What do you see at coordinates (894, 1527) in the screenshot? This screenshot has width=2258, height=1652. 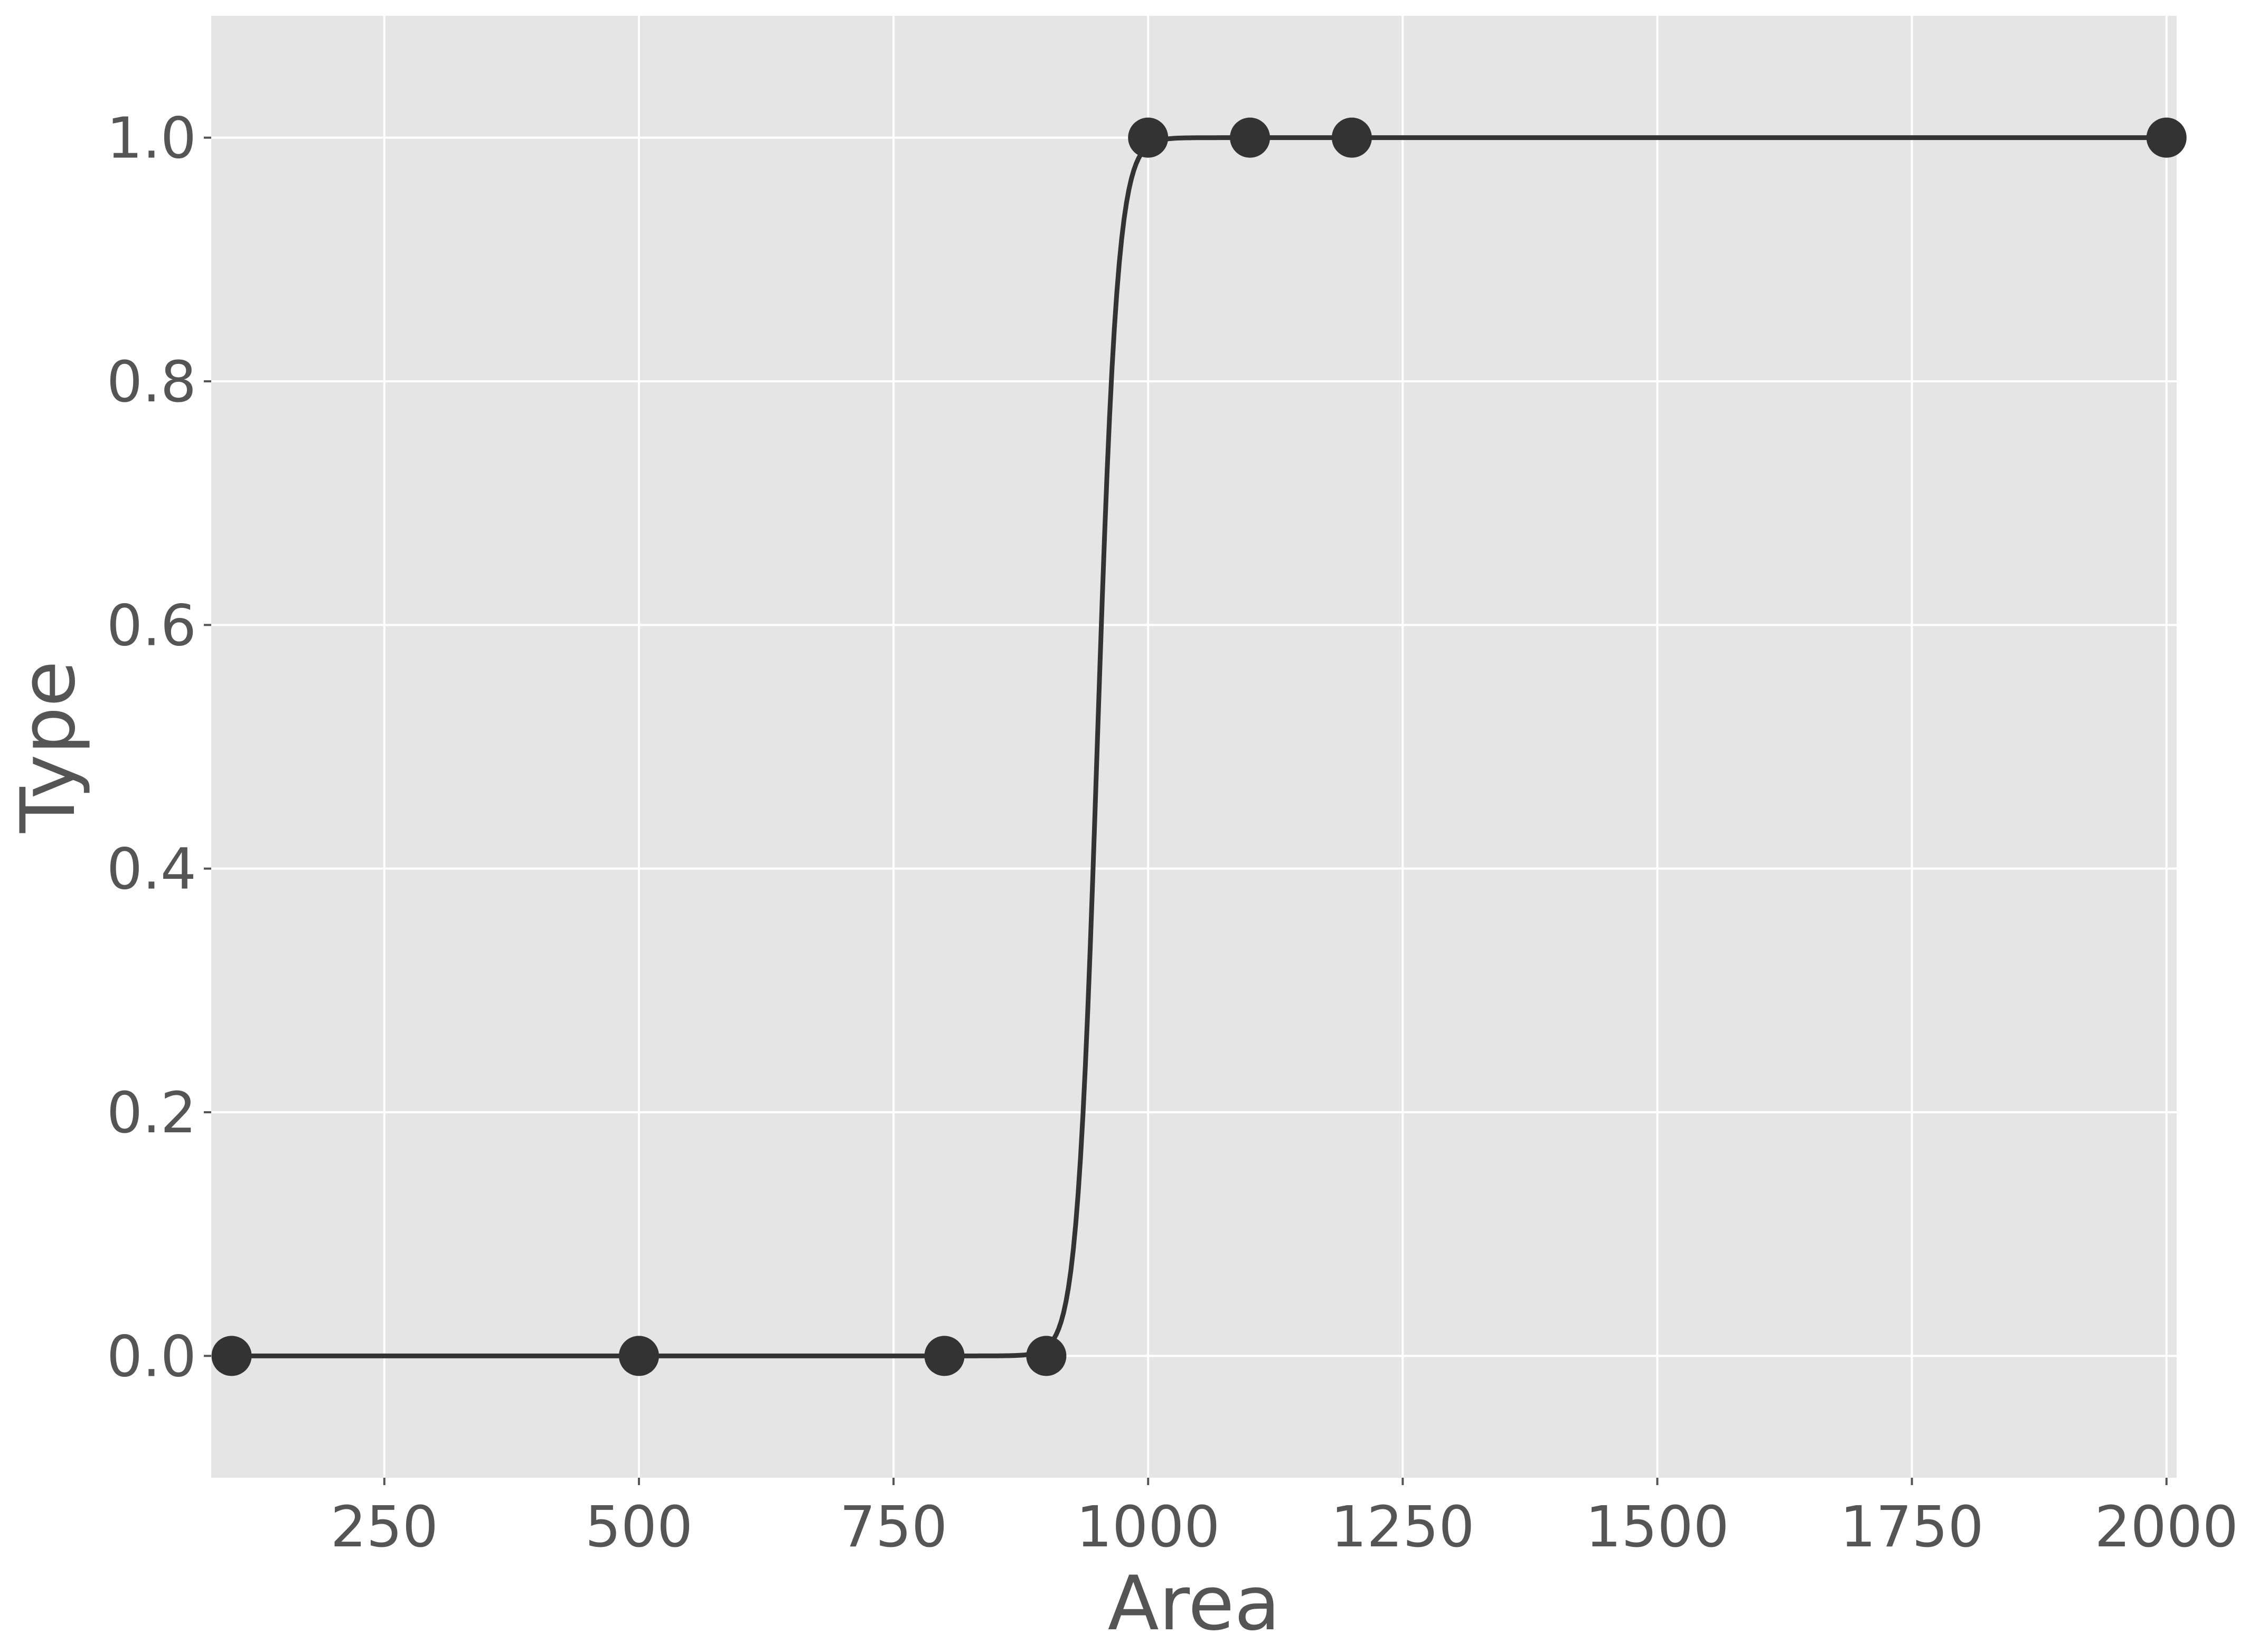 I see `x-tick-label: 750` at bounding box center [894, 1527].